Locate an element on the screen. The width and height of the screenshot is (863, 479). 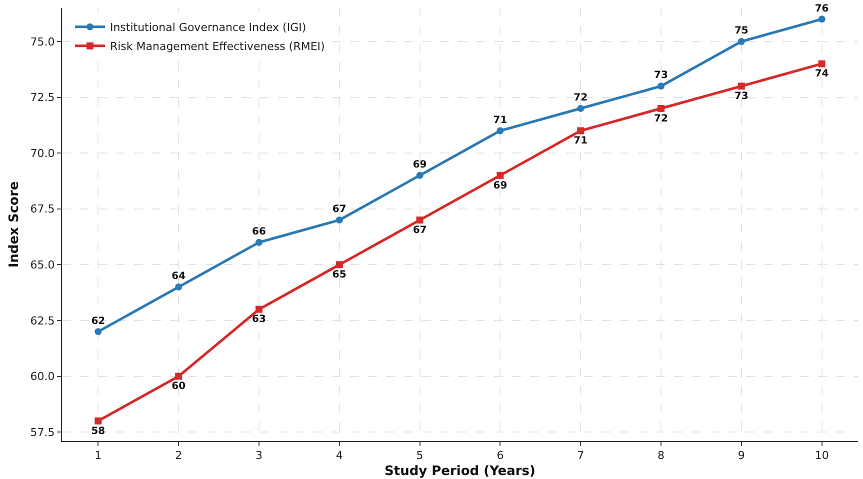
x-tick-label: 10 is located at coordinates (821, 455).